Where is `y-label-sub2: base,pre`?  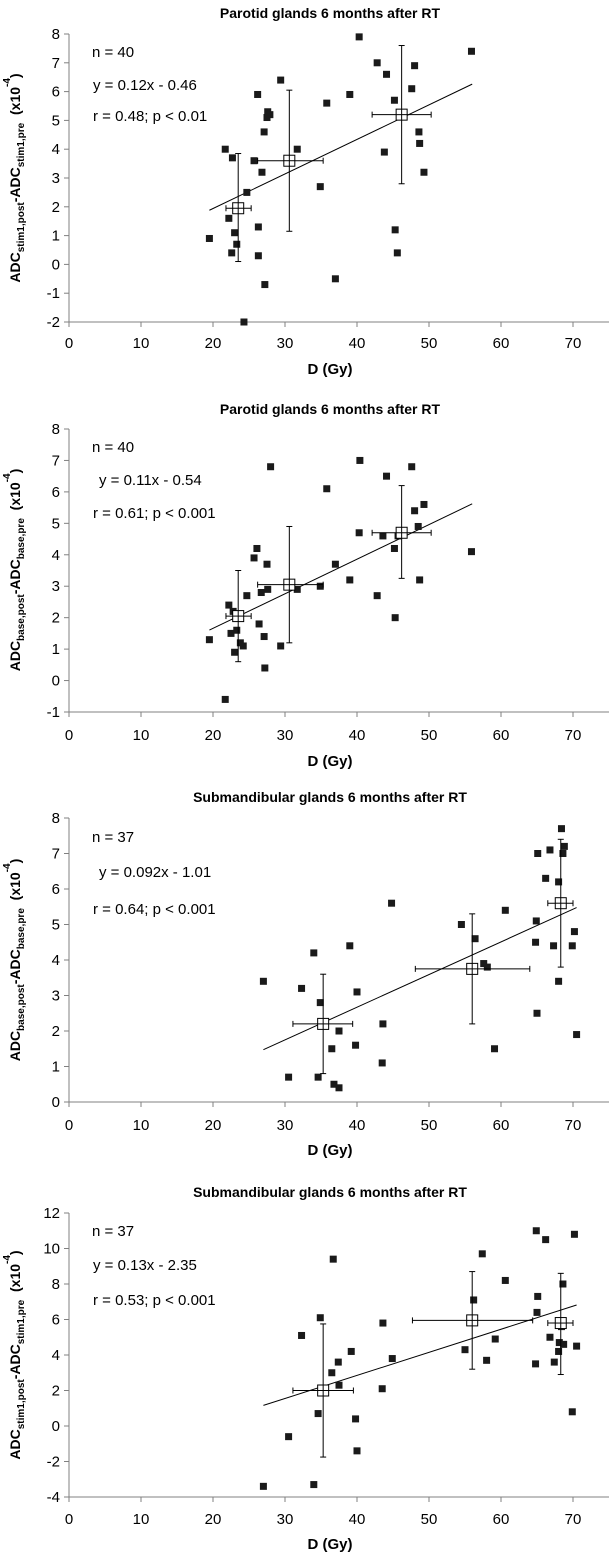
y-label-sub2: base,pre is located at coordinates (21, 539).